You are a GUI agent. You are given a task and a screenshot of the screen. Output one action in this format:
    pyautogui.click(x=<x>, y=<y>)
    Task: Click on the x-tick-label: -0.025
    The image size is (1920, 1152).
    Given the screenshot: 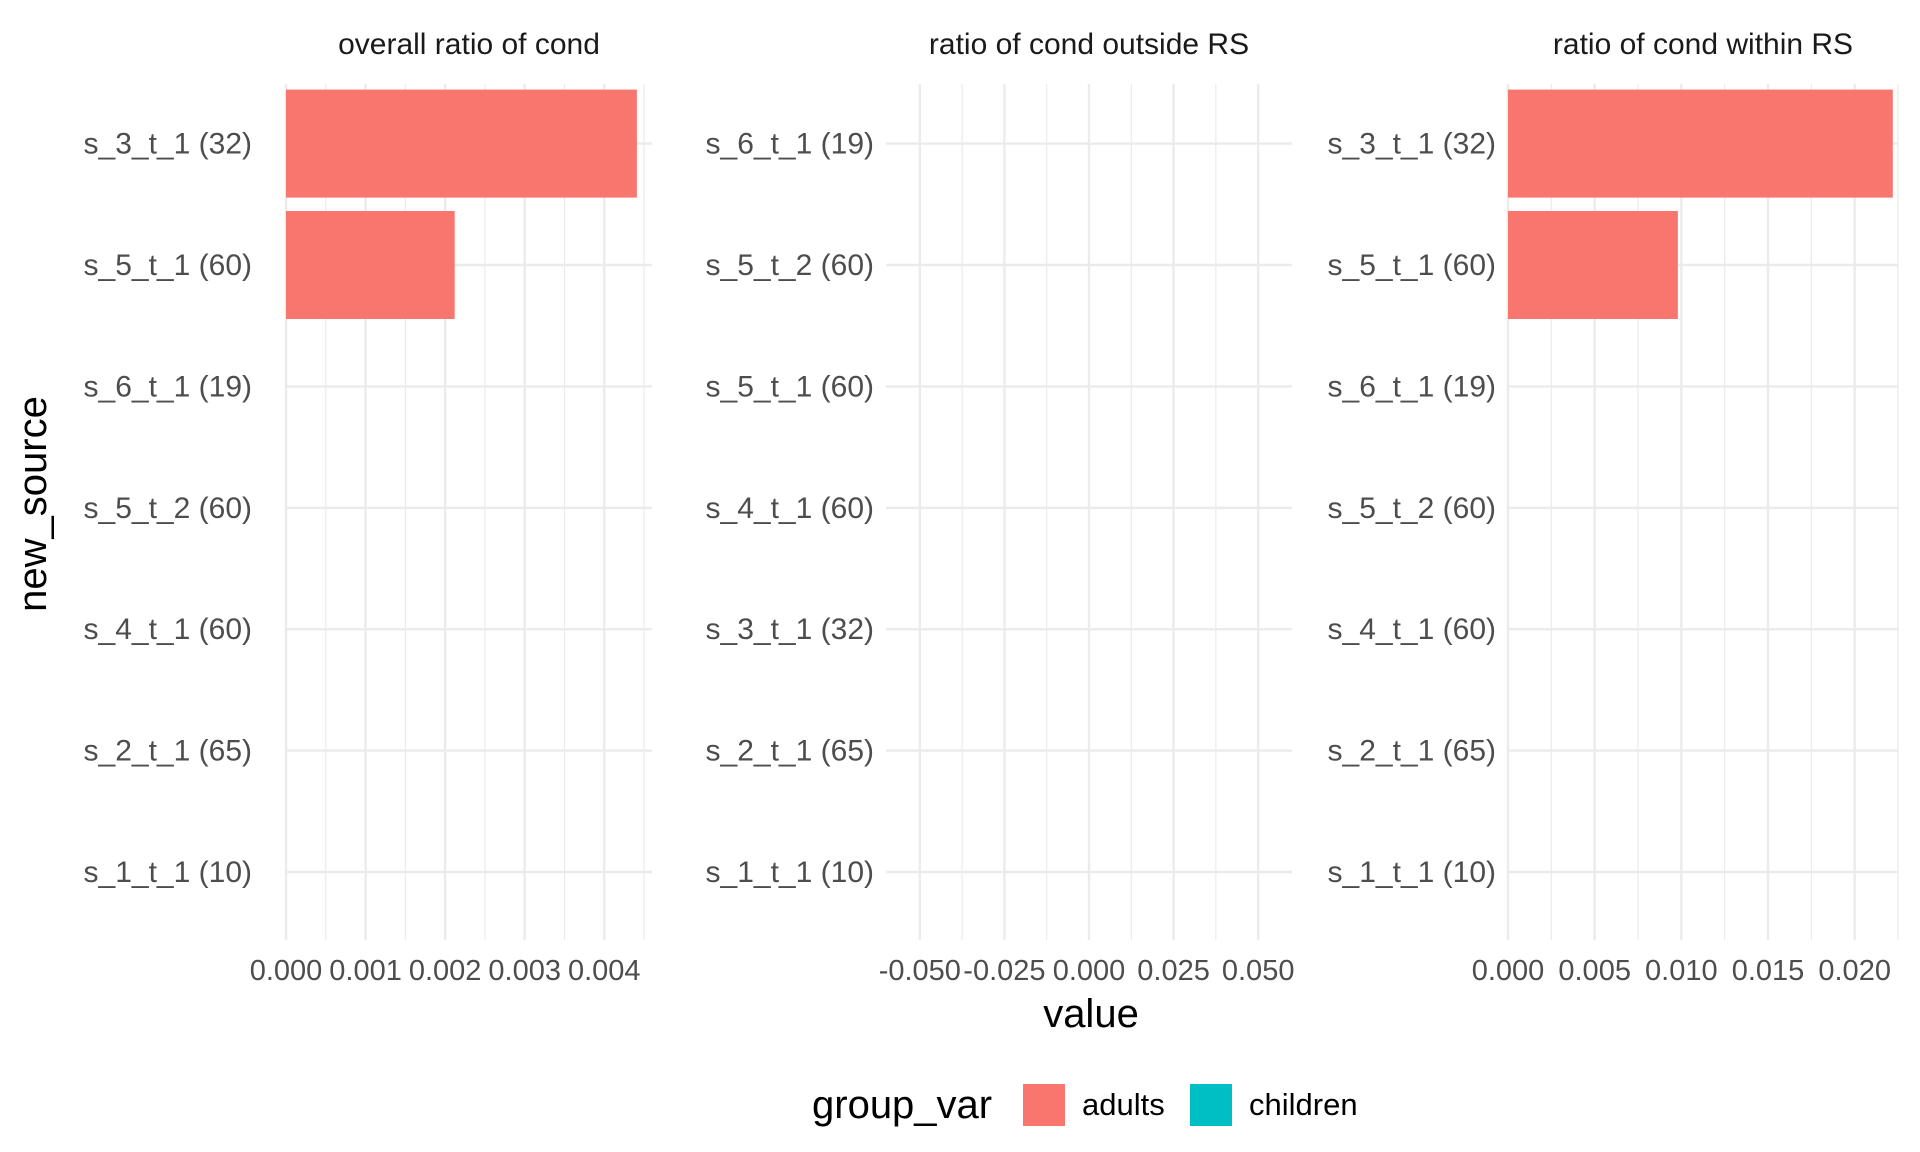 What is the action you would take?
    pyautogui.click(x=1004, y=971)
    